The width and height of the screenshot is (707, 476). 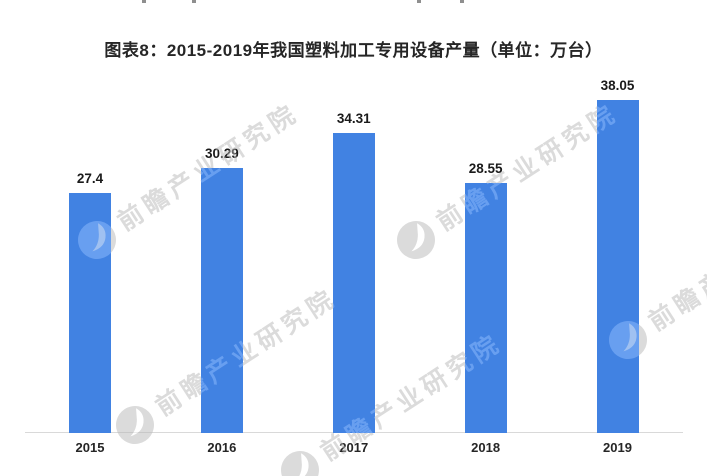 I want to click on bar-value-label: 30.29, so click(x=221, y=153).